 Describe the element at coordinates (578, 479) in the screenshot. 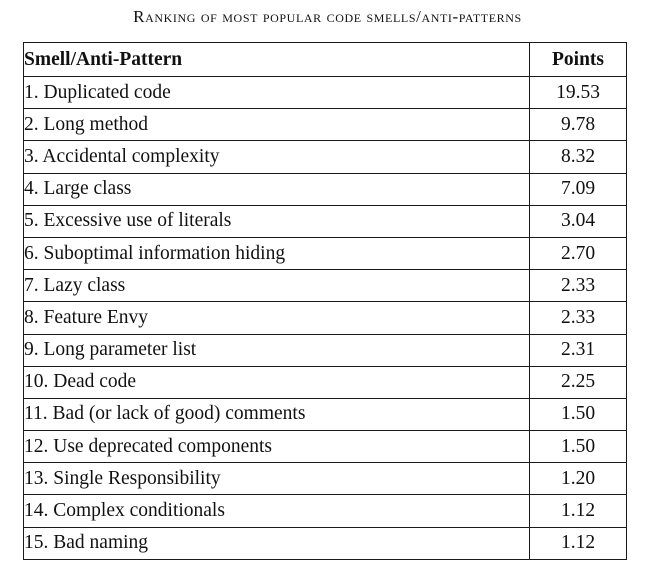

I see `points-cell: 1.20` at that location.